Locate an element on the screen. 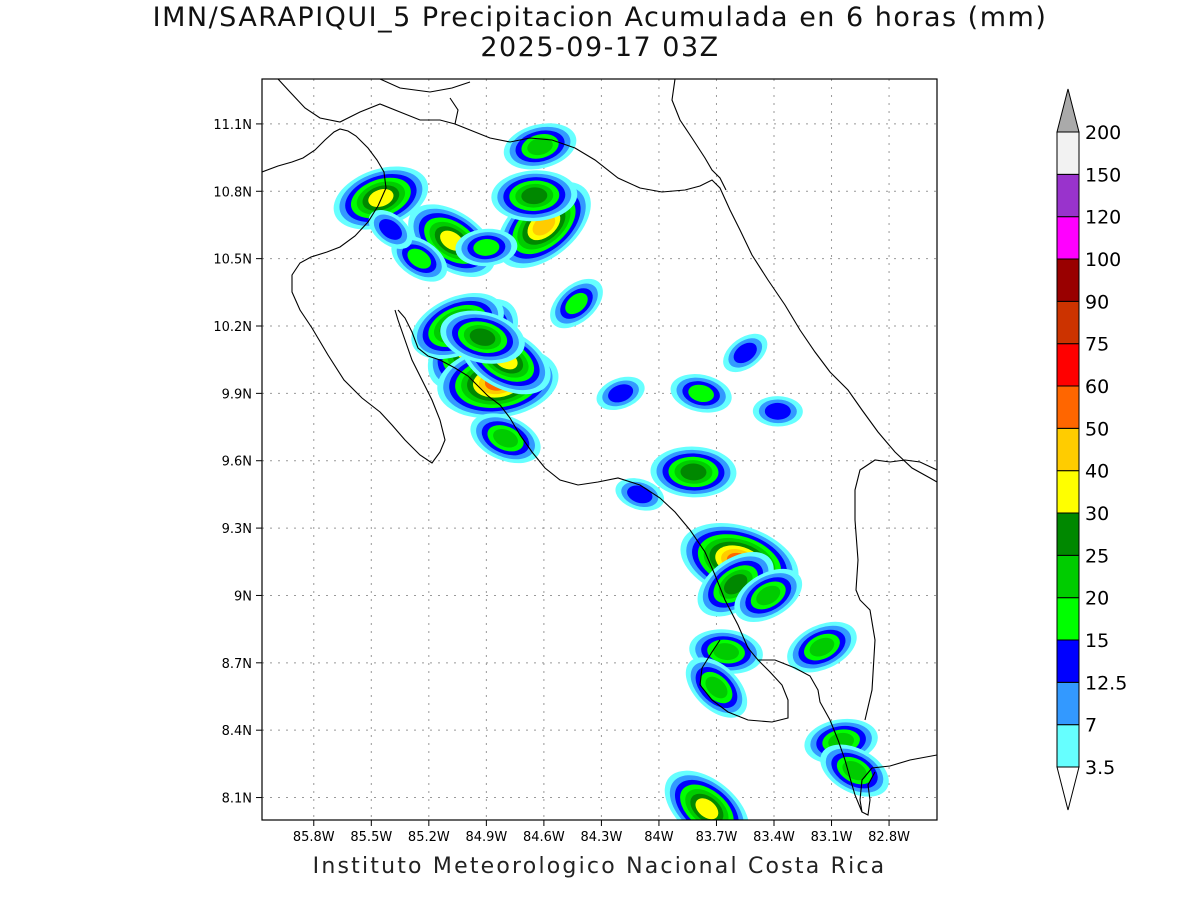 The height and width of the screenshot is (900, 1200). x-tick-label: 83.4W is located at coordinates (774, 837).